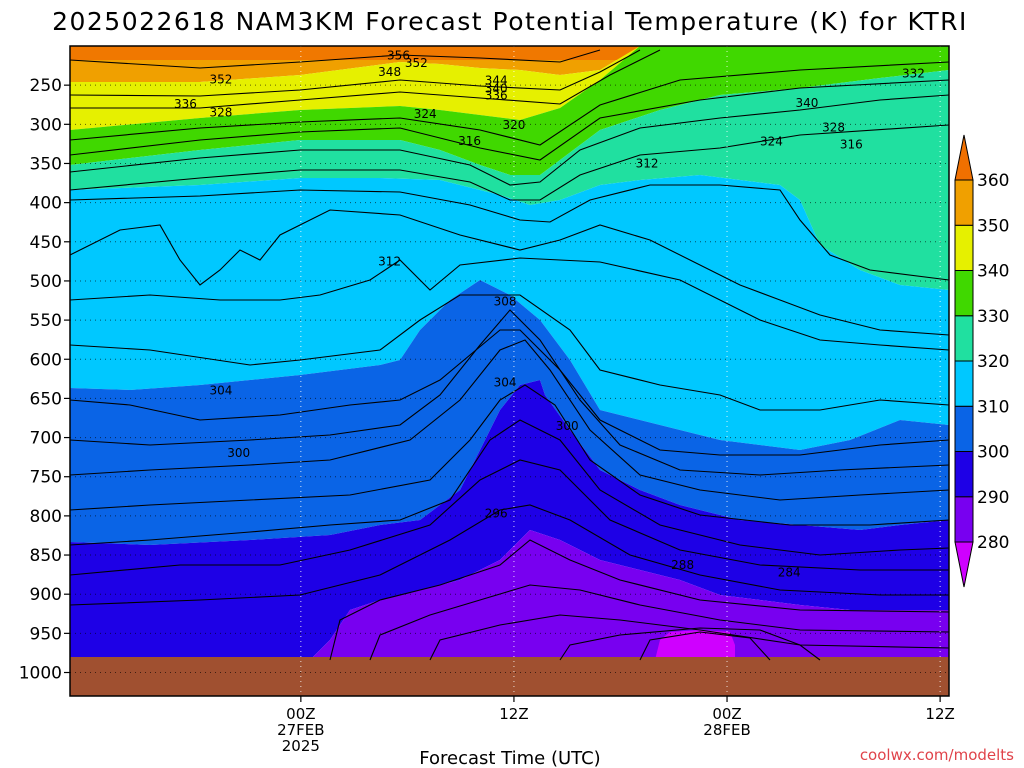  Describe the element at coordinates (46, 556) in the screenshot. I see `y-tick-label: 850` at that location.